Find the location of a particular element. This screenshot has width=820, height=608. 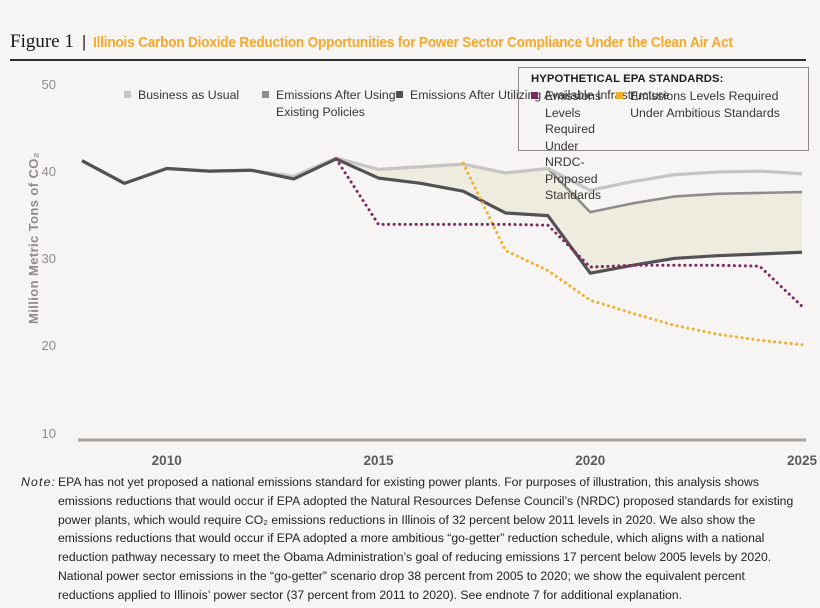

note-label: Note: is located at coordinates (39, 482).